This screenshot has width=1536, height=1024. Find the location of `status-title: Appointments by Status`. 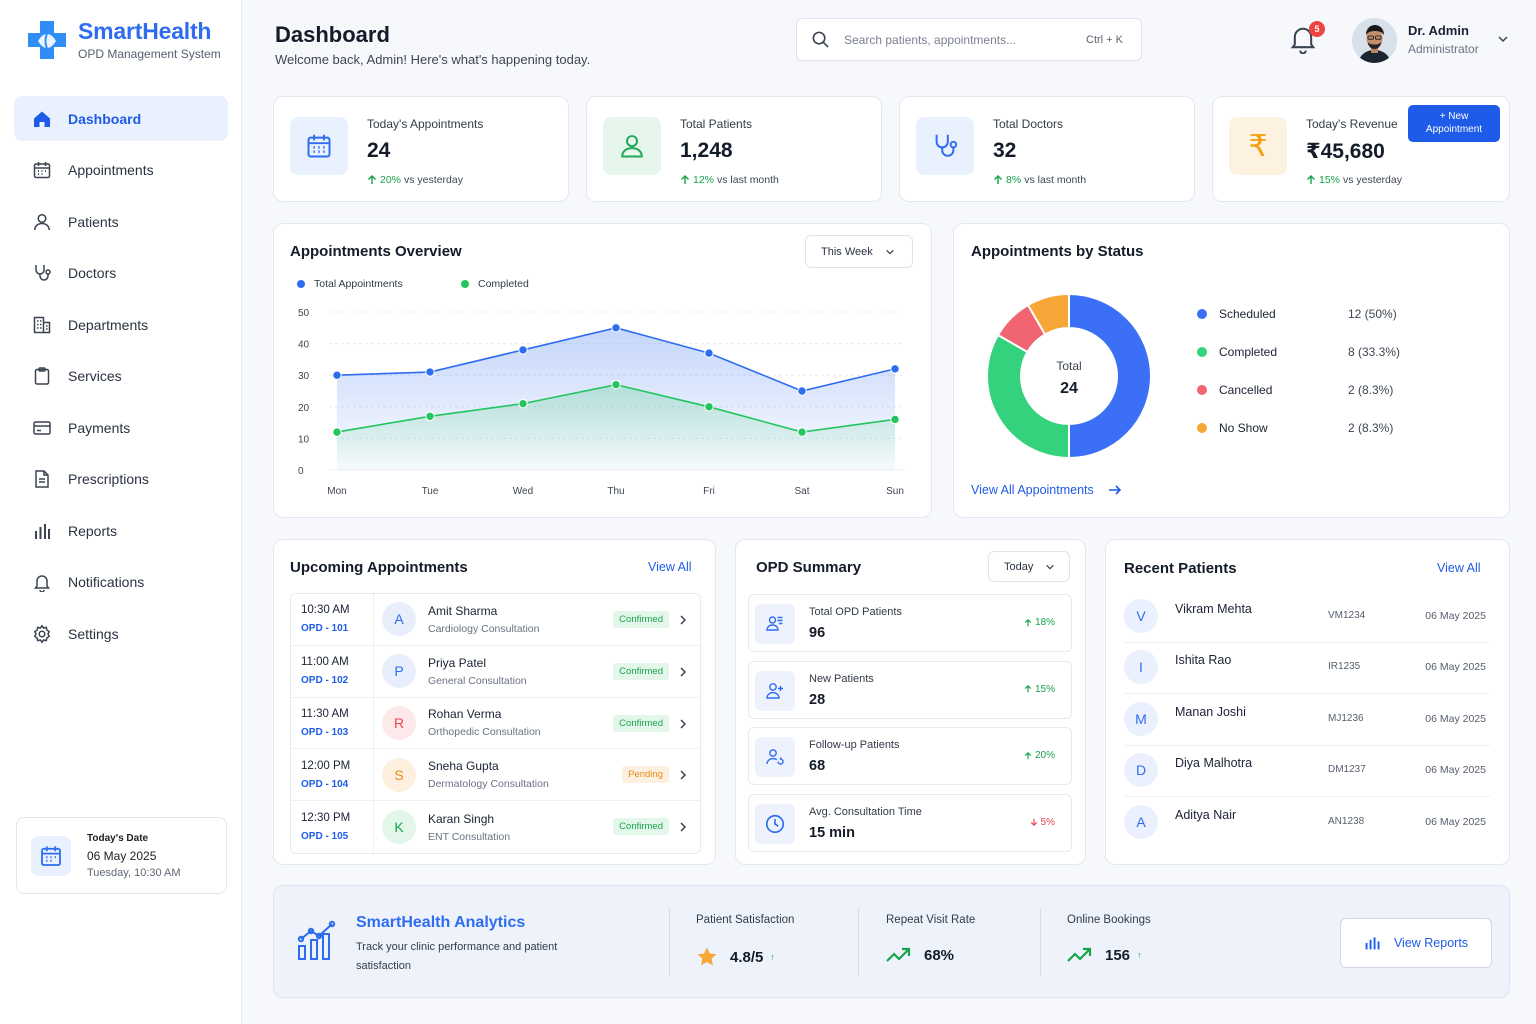

status-title: Appointments by Status is located at coordinates (1057, 251).